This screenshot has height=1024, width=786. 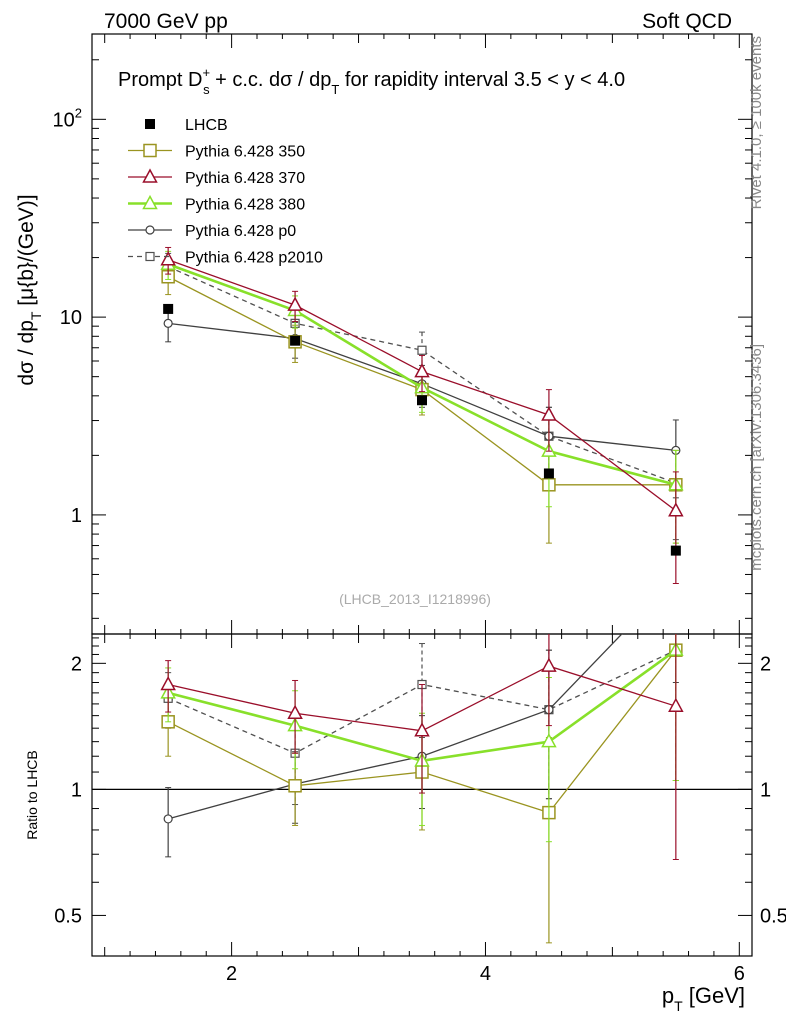 I want to click on ratio-y-label: Ratio to LHCB, so click(x=32, y=794).